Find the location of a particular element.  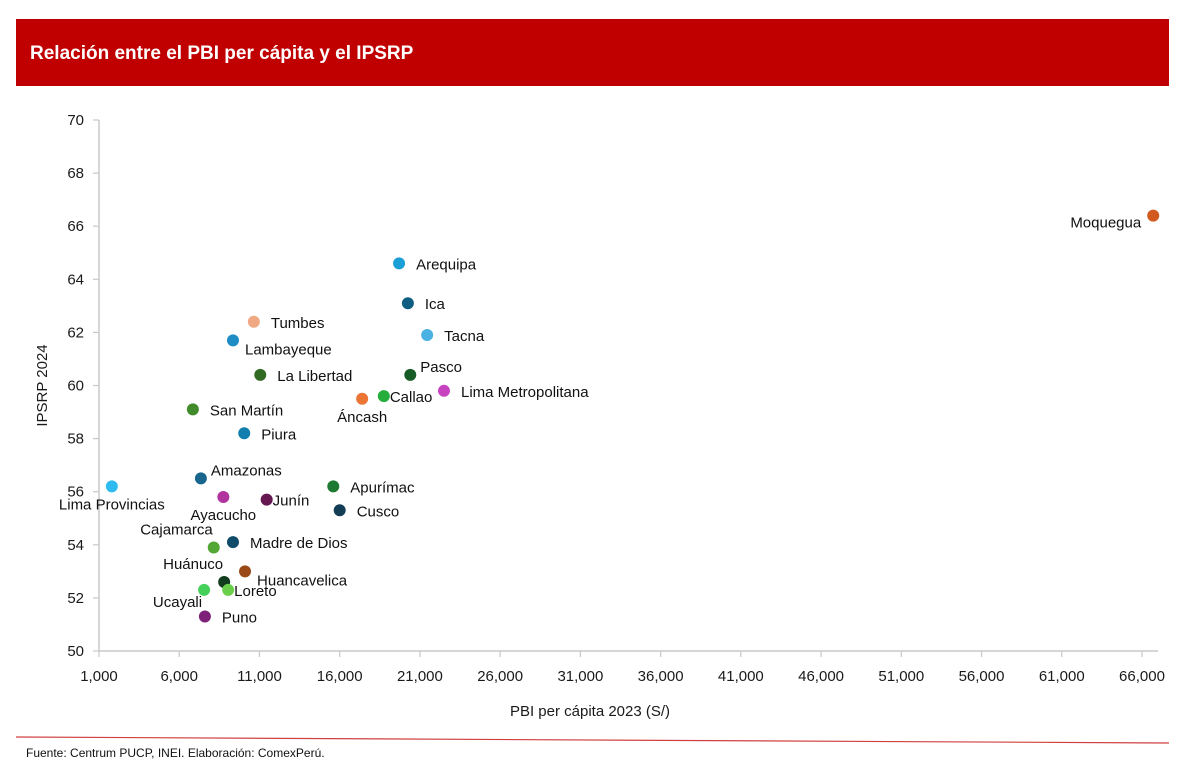

x-tick-label: 61,000 is located at coordinates (1062, 676).